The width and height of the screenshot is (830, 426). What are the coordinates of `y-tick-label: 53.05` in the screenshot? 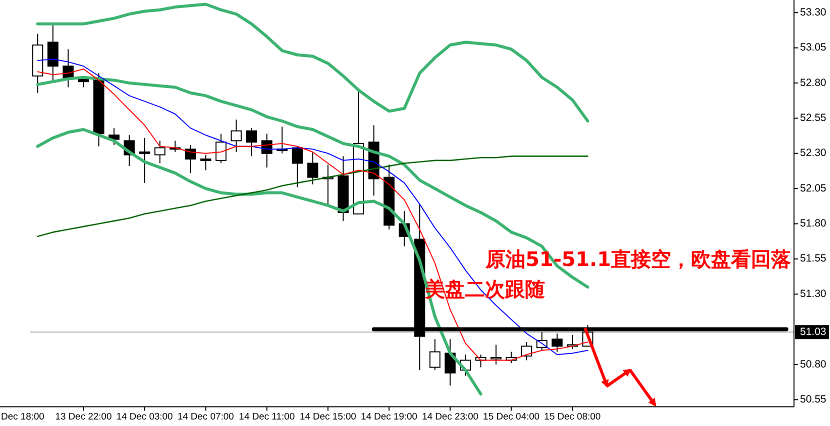 It's located at (813, 48).